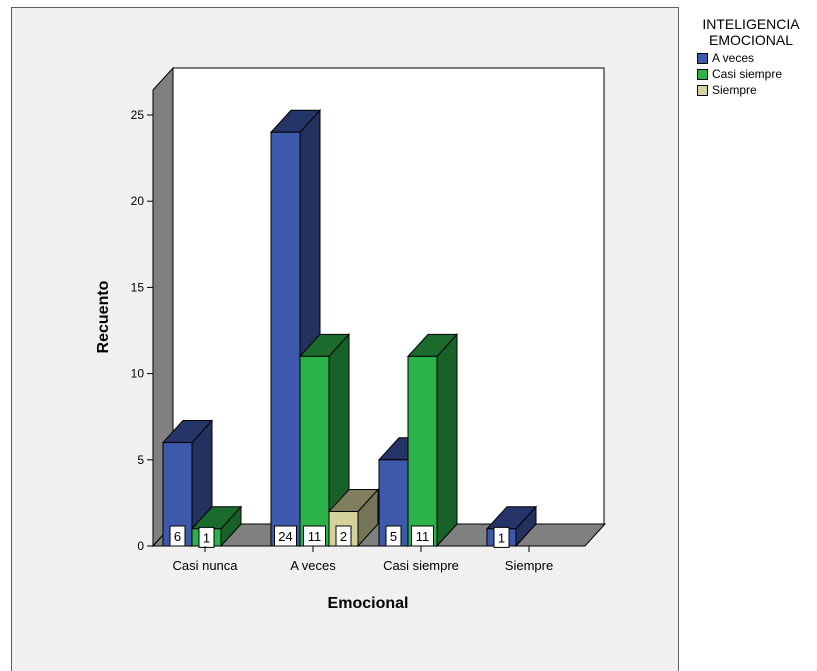 The width and height of the screenshot is (817, 671). What do you see at coordinates (733, 58) in the screenshot?
I see `legend-label: A veces` at bounding box center [733, 58].